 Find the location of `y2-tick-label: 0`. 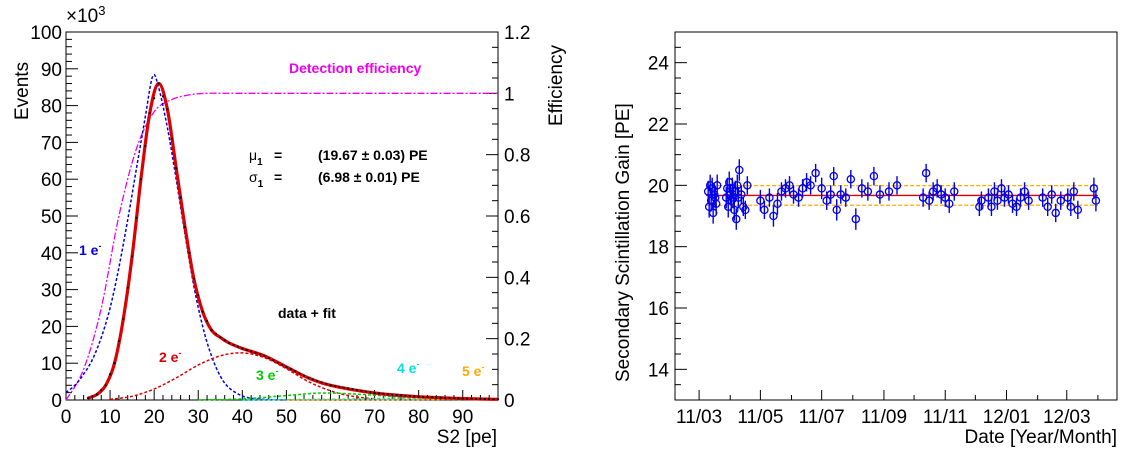

y2-tick-label: 0 is located at coordinates (509, 401).